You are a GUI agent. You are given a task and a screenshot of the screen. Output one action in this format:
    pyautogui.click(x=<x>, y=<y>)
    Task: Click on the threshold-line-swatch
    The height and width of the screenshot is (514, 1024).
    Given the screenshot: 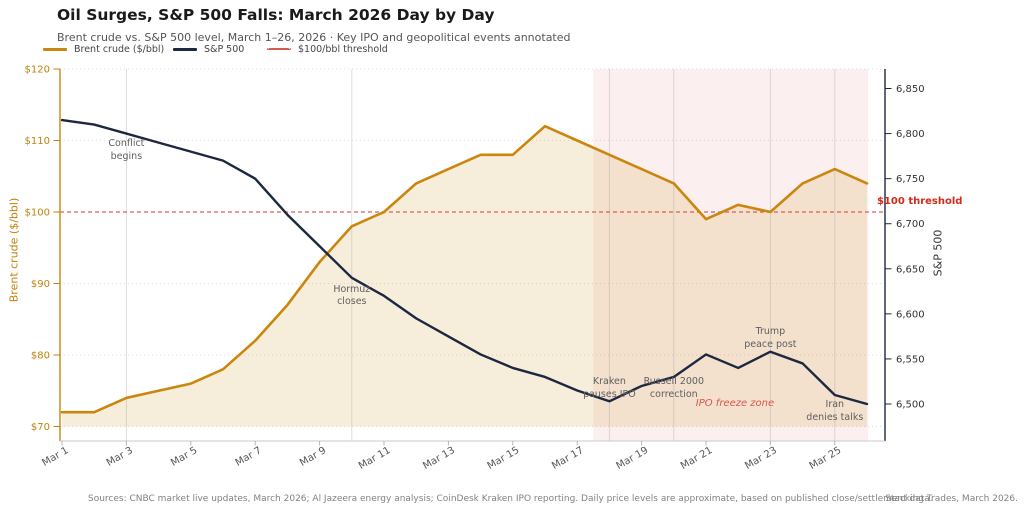 What is the action you would take?
    pyautogui.click(x=279, y=49)
    